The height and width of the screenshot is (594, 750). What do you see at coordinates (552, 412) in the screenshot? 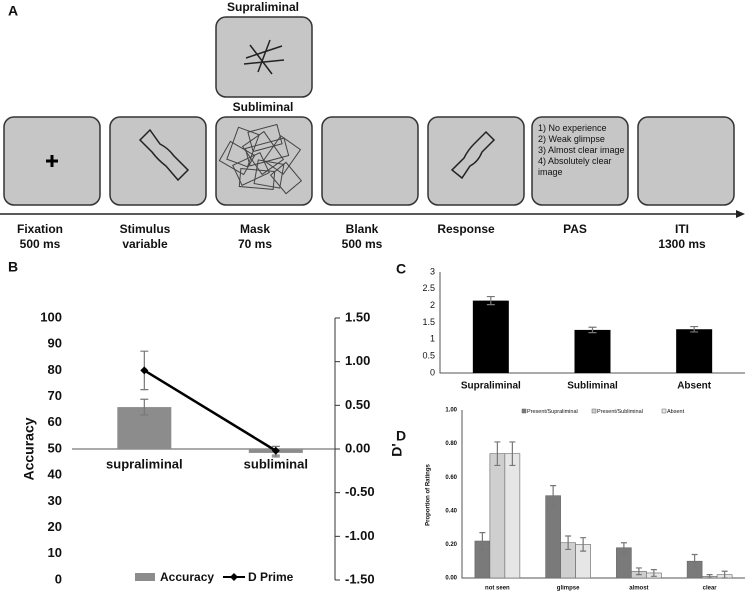
I see `legend-label: Present/Supraliminal` at bounding box center [552, 412].